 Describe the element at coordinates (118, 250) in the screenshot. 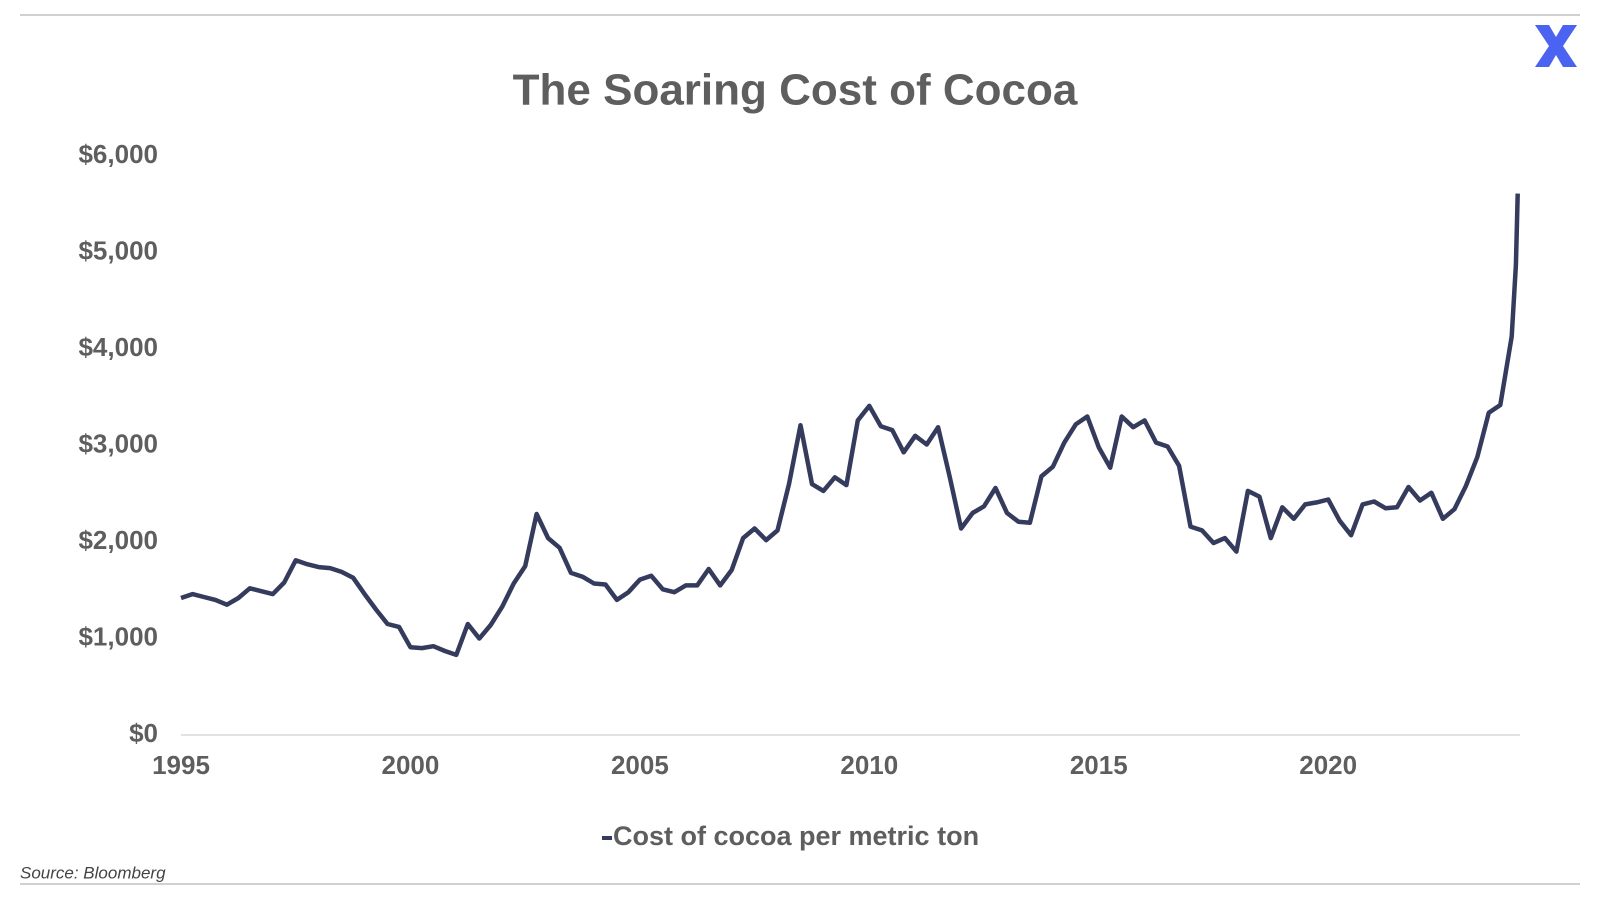

I see `y-tick-label: $5,000` at that location.